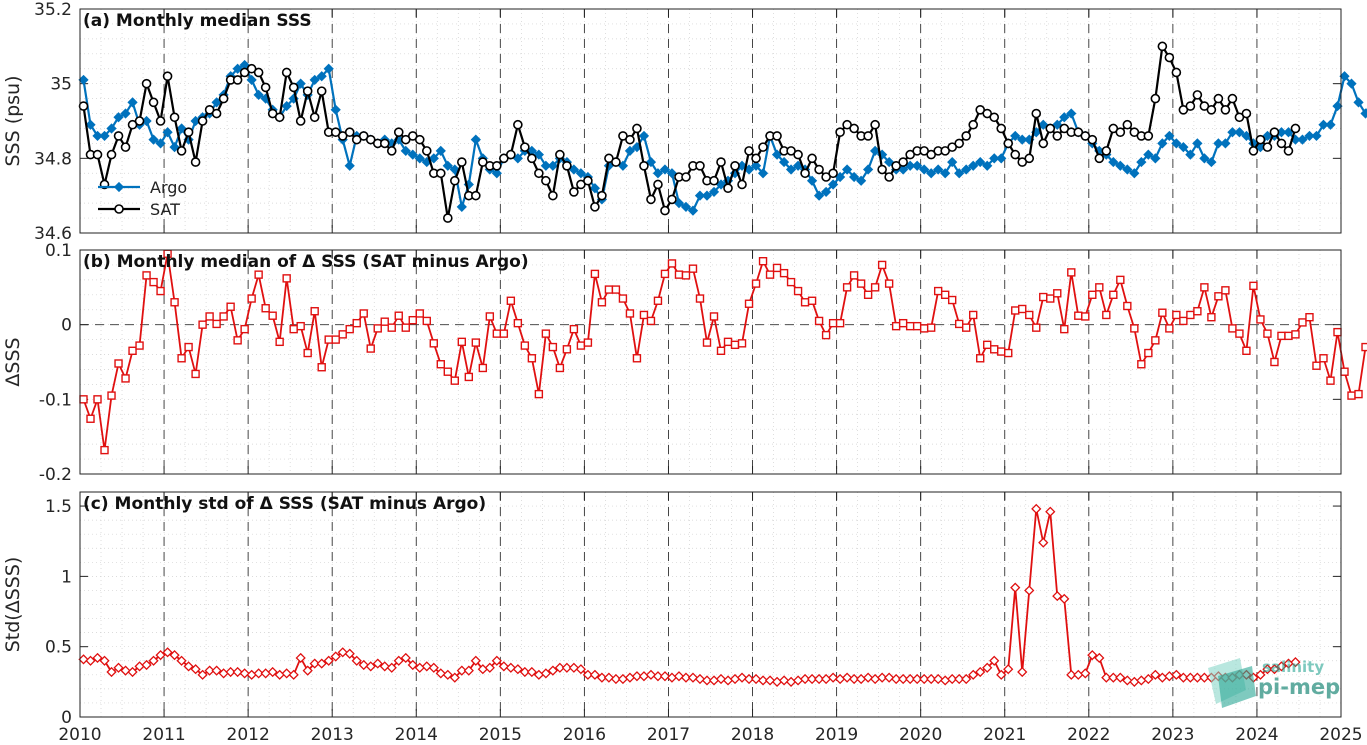 Image resolution: width=1367 pixels, height=745 pixels. What do you see at coordinates (66, 577) in the screenshot?
I see `y-tick-label: 1` at bounding box center [66, 577].